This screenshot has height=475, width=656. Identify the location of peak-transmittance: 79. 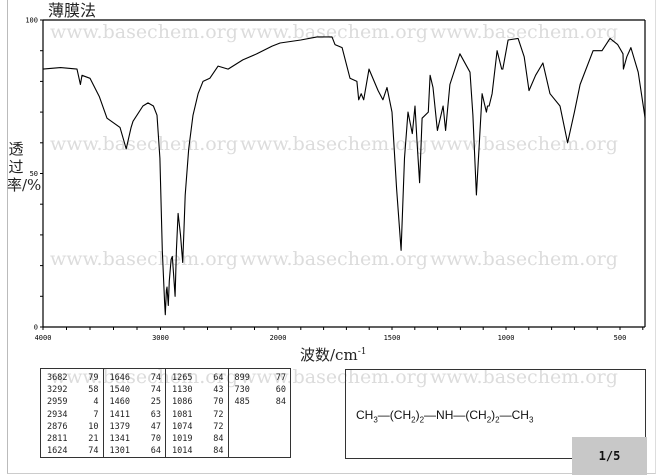
(93, 378).